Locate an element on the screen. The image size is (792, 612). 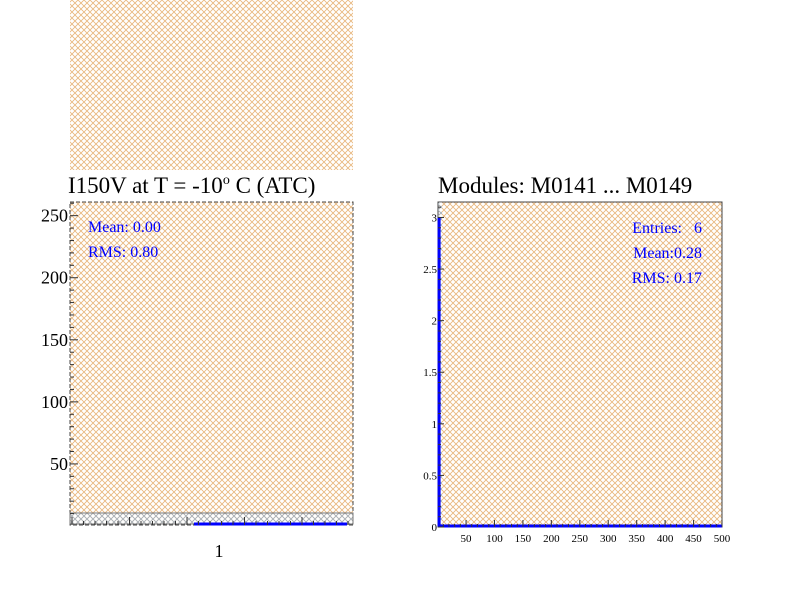
right-xtick-label: 400 is located at coordinates (665, 539).